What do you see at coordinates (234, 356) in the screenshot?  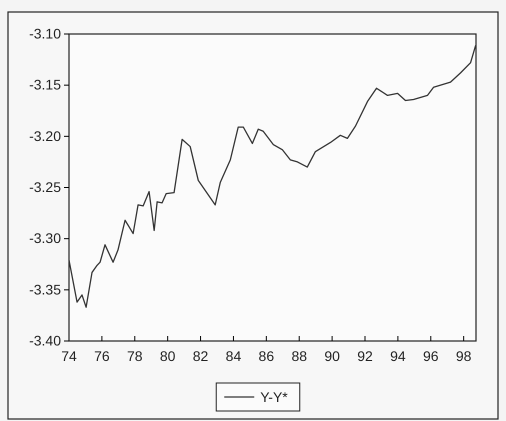 I see `x-tick-label: 84` at bounding box center [234, 356].